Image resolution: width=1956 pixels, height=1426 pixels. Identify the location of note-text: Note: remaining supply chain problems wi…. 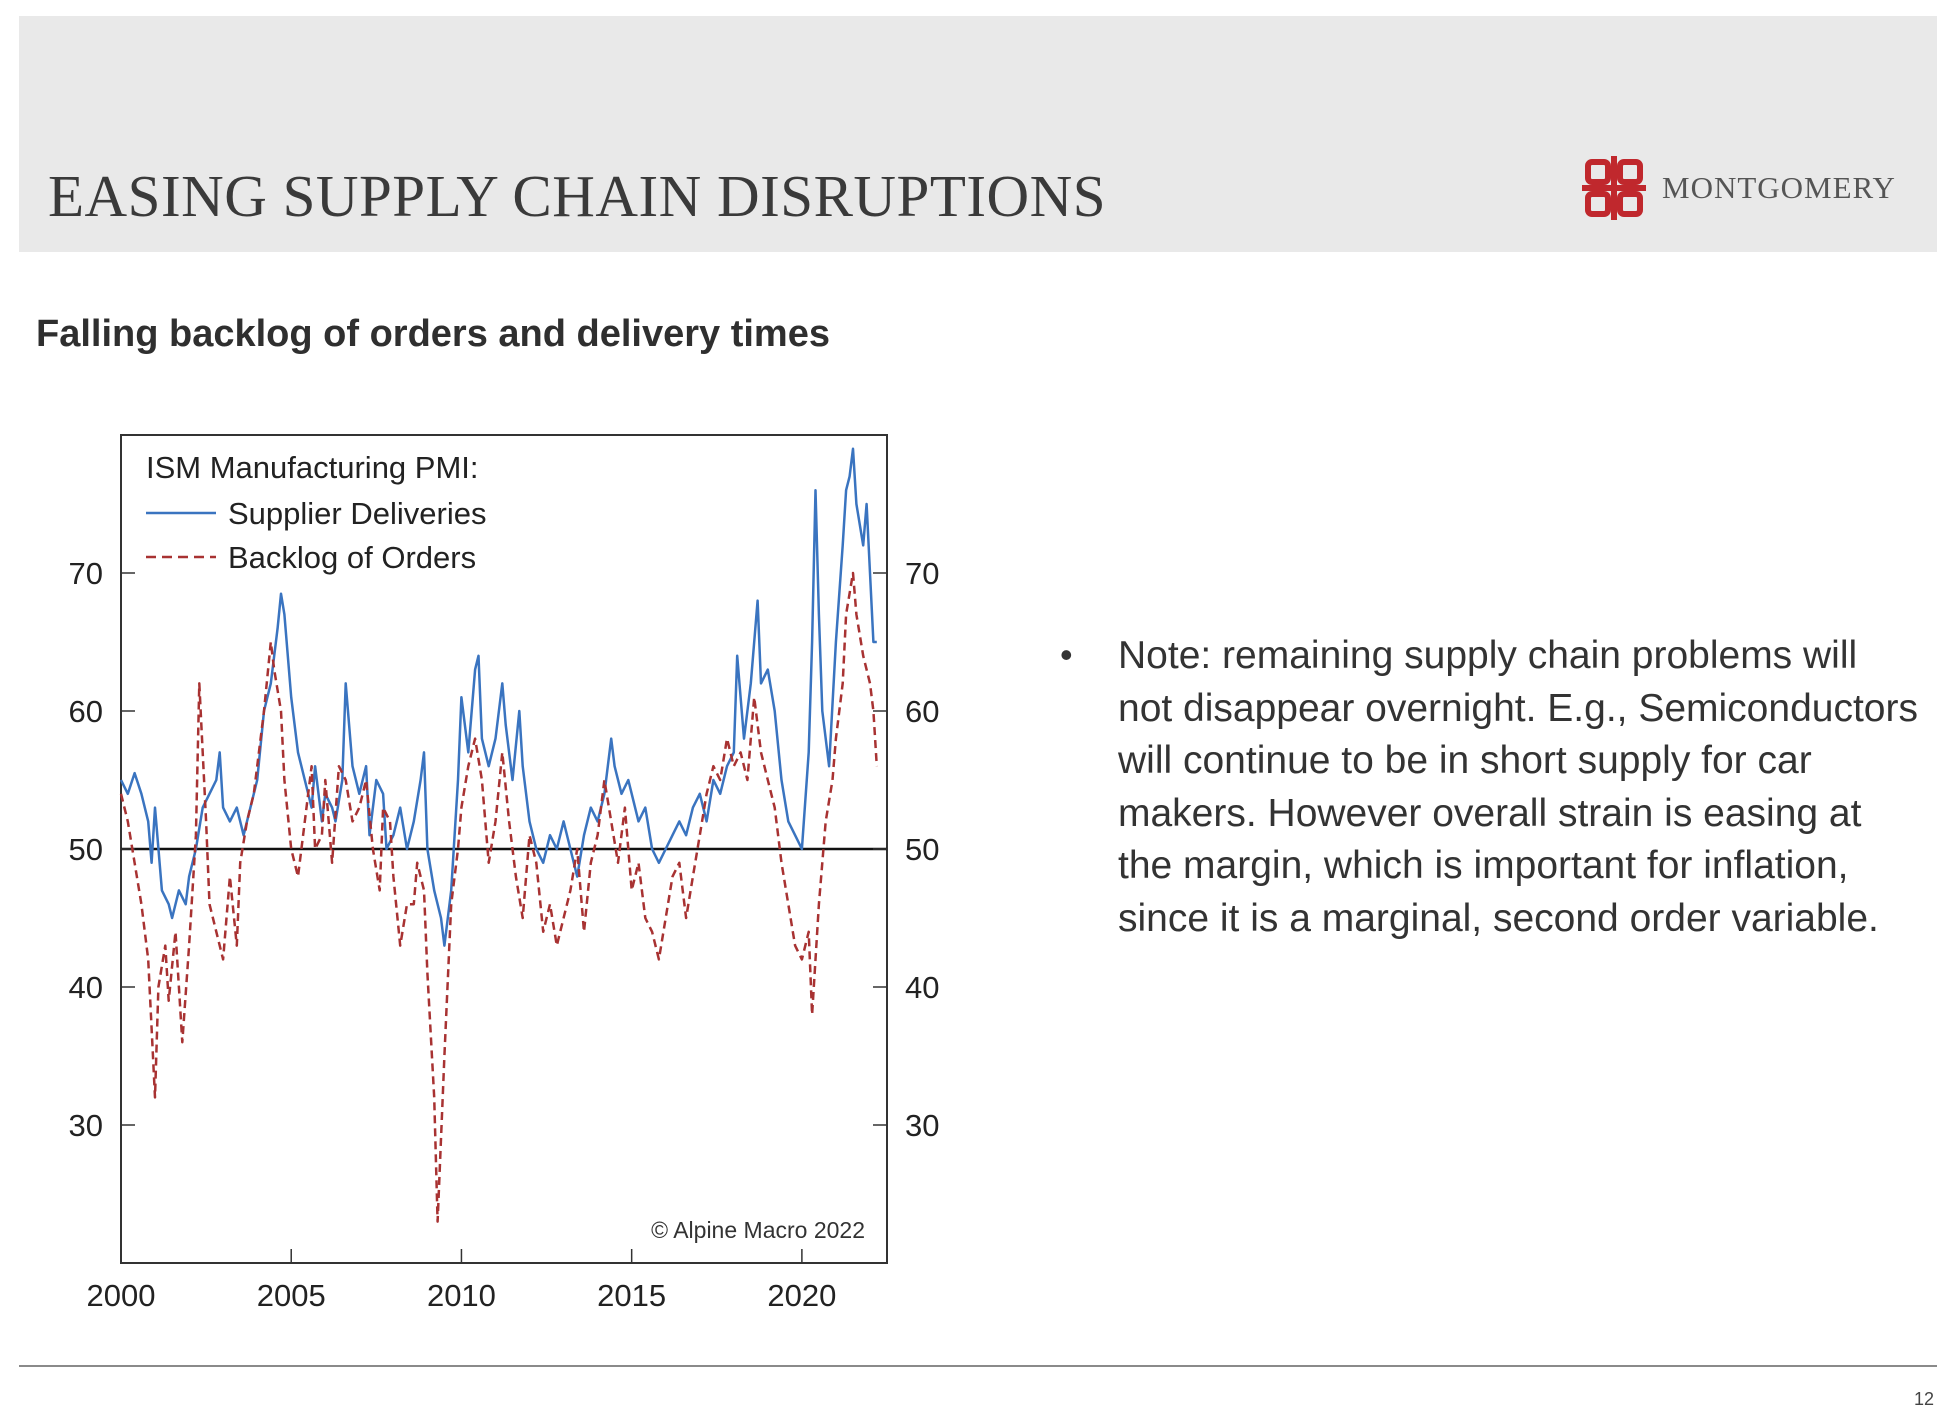
(1518, 787).